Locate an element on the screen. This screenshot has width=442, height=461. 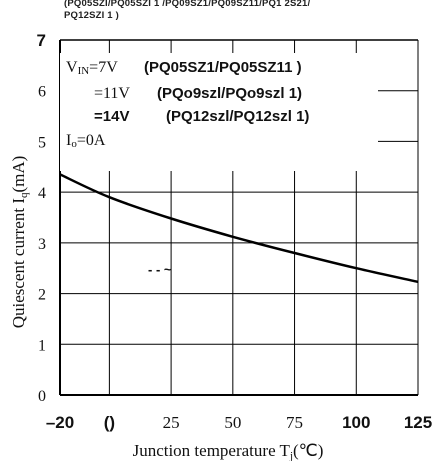
x-tick-labels: –20 () 25 50 75 100 125 is located at coordinates (239, 422).